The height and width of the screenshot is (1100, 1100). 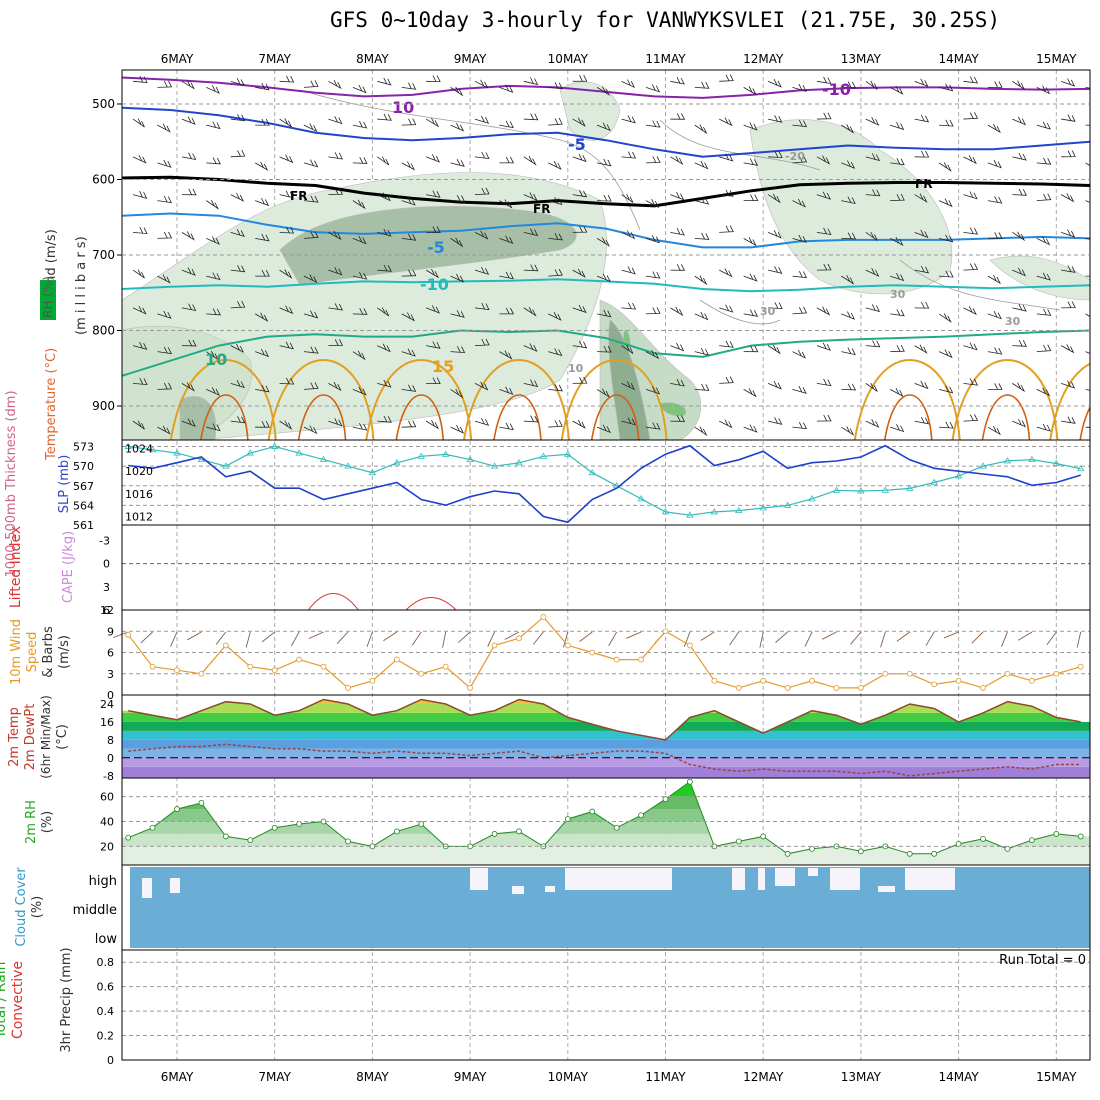 What do you see at coordinates (443, 366) in the screenshot?
I see `contour-label: 15` at bounding box center [443, 366].